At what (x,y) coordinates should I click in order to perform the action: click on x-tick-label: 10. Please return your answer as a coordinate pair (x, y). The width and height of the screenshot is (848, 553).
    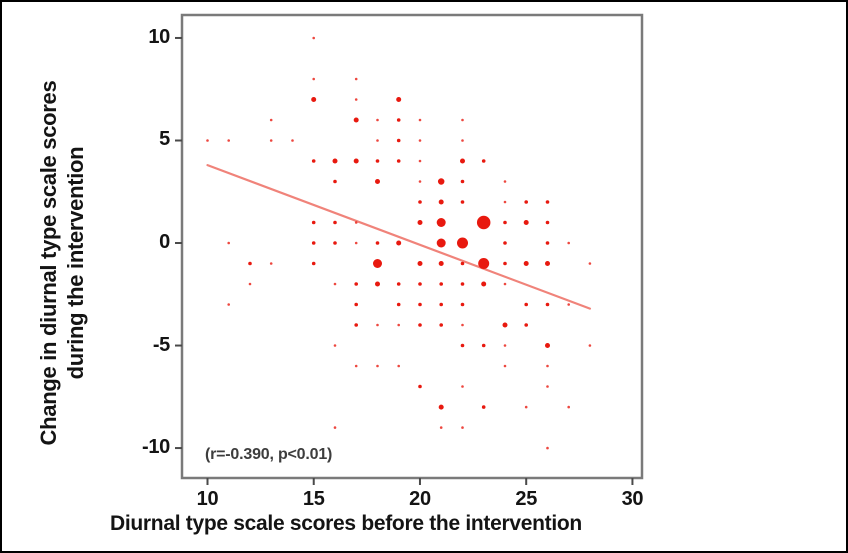
    Looking at the image, I should click on (207, 499).